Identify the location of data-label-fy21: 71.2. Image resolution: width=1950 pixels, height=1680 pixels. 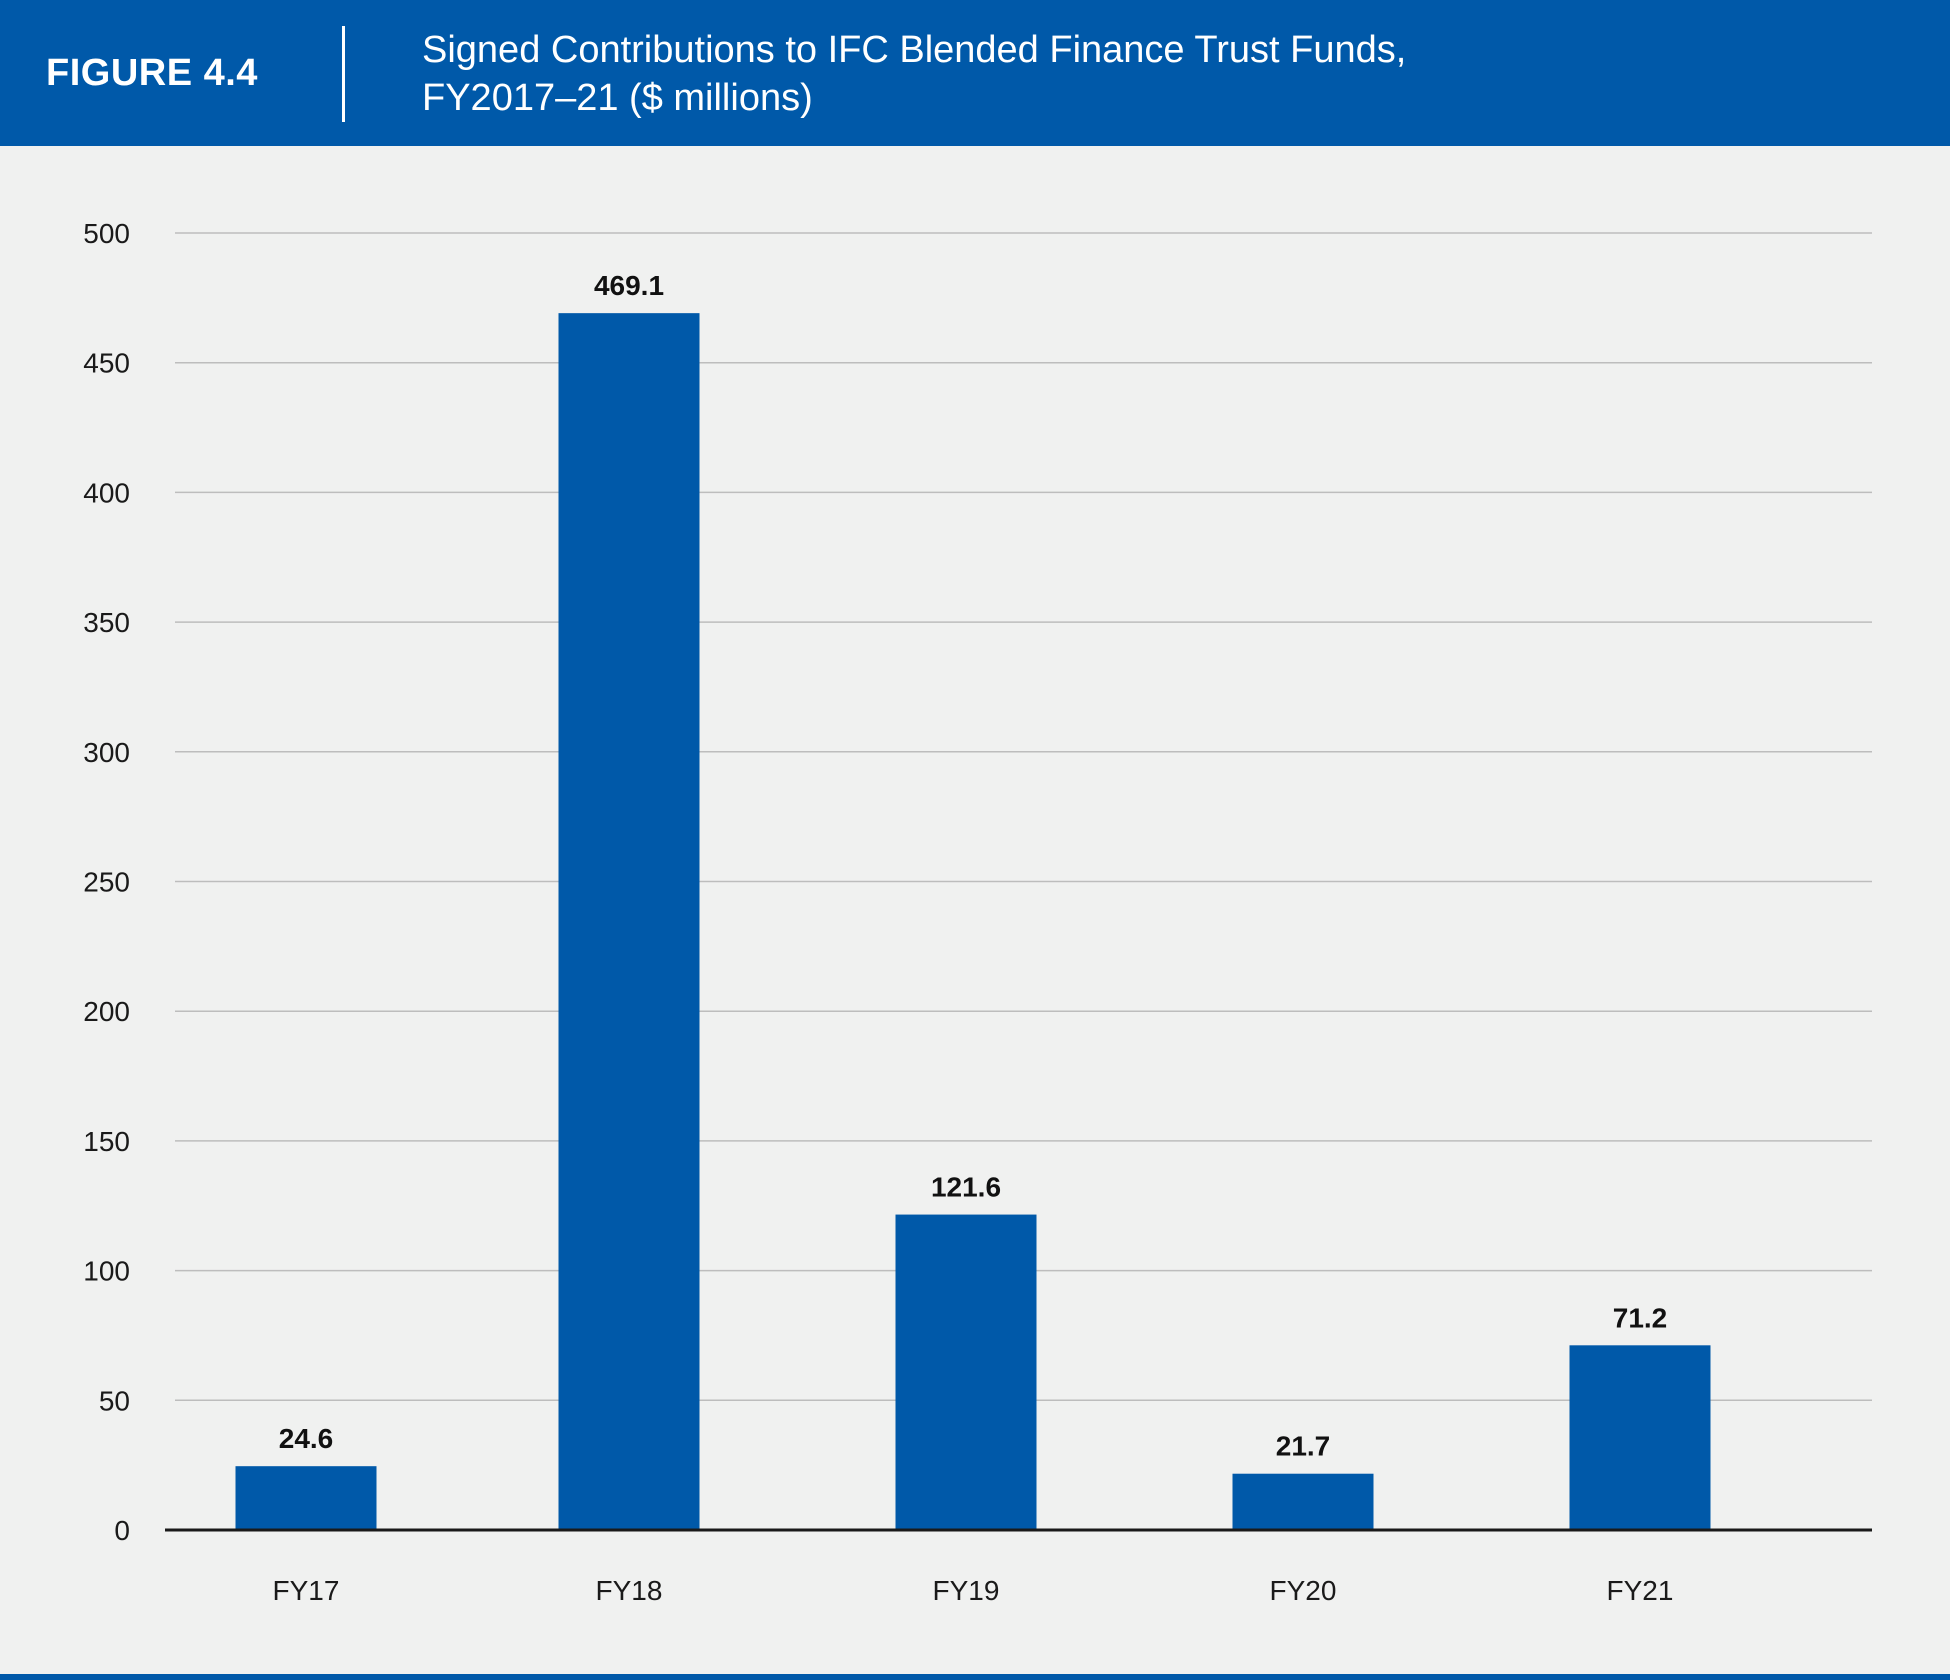
(1640, 1317).